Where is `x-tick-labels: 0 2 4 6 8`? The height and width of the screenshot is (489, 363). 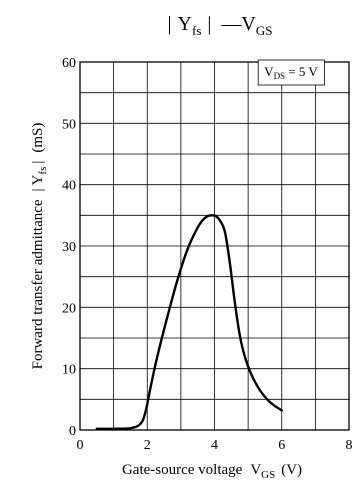
x-tick-labels: 0 2 4 6 8 is located at coordinates (215, 445).